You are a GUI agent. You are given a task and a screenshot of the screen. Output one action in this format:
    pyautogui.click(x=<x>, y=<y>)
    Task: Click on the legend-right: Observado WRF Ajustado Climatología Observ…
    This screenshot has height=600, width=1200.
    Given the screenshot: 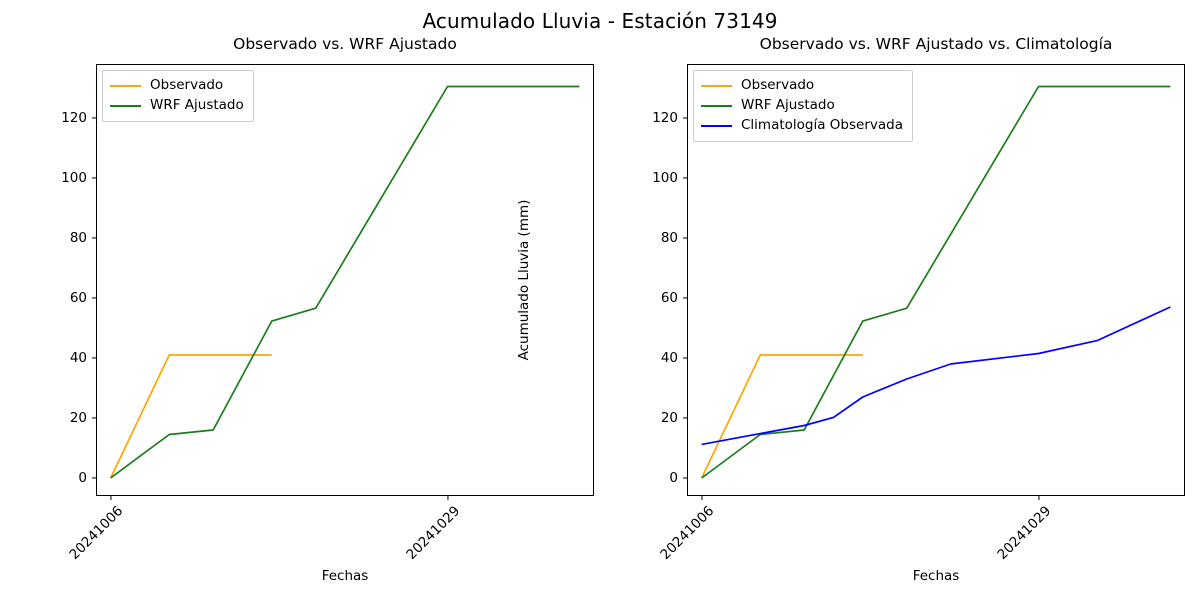 What is the action you would take?
    pyautogui.click(x=803, y=106)
    